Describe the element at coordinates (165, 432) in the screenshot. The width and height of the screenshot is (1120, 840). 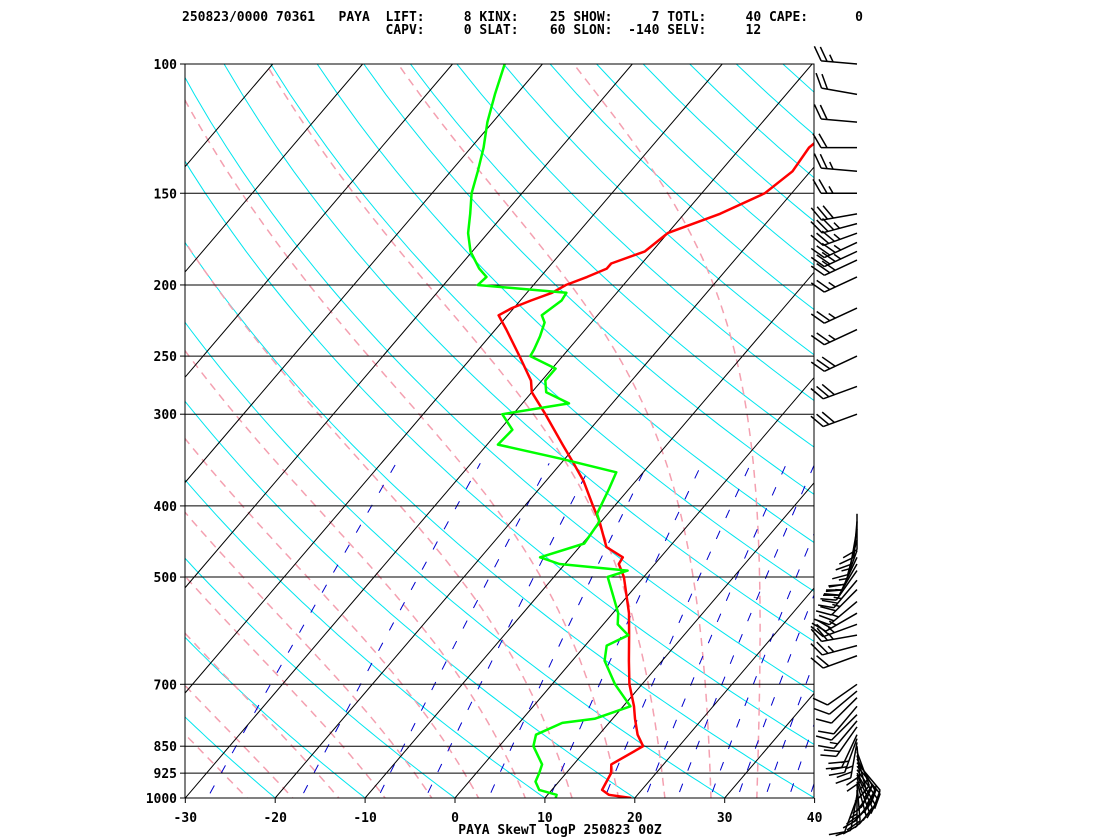
I see `pressure-axis: 100 150 200 250 300 400 500 700 850 925 1000` at that location.